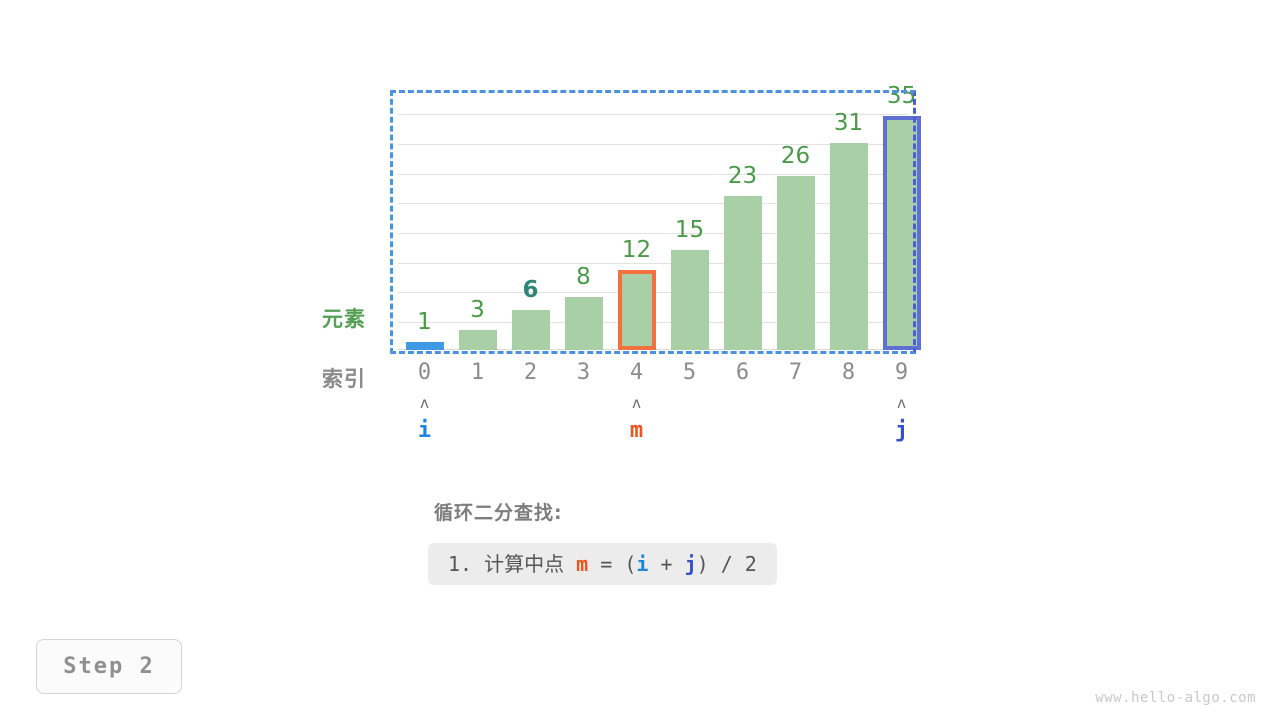 The height and width of the screenshot is (720, 1280). What do you see at coordinates (690, 564) in the screenshot?
I see `formula-var-j: j` at bounding box center [690, 564].